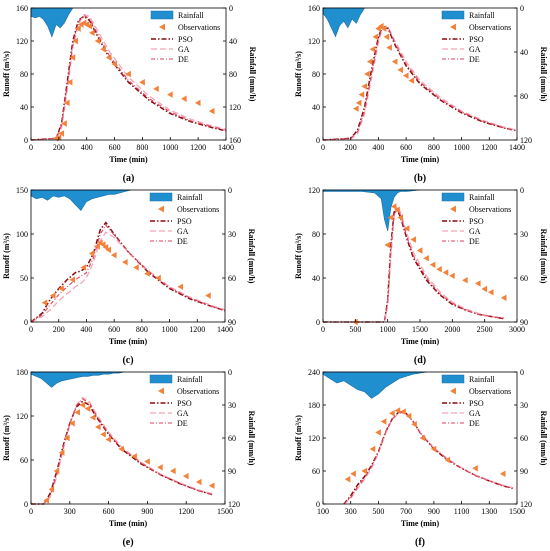 The image size is (550, 551). What do you see at coordinates (420, 542) in the screenshot?
I see `panel-label: (f)` at bounding box center [420, 542].